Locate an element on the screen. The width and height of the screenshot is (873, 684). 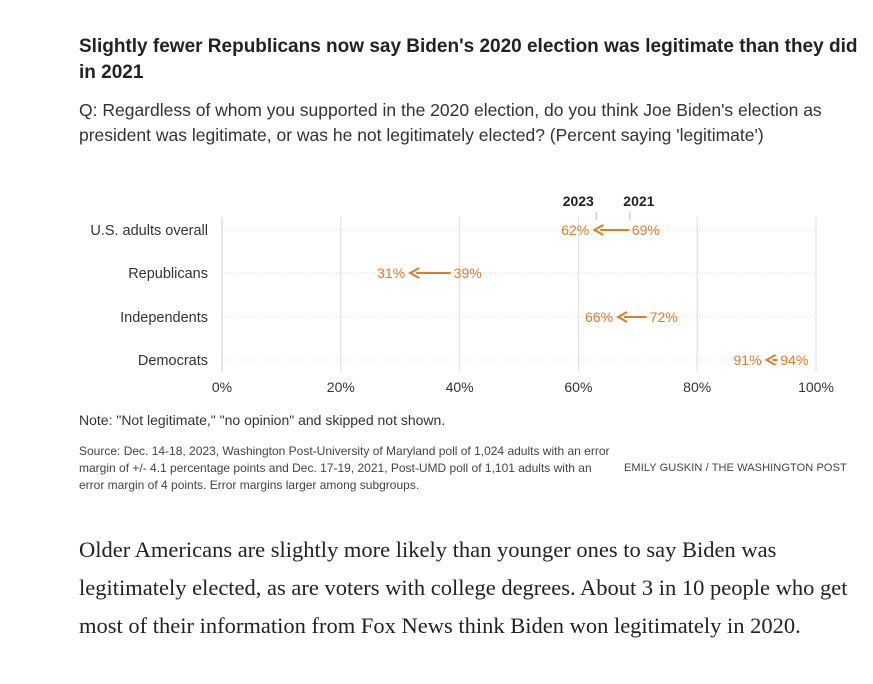
x-tick-label: 40% is located at coordinates (460, 387).